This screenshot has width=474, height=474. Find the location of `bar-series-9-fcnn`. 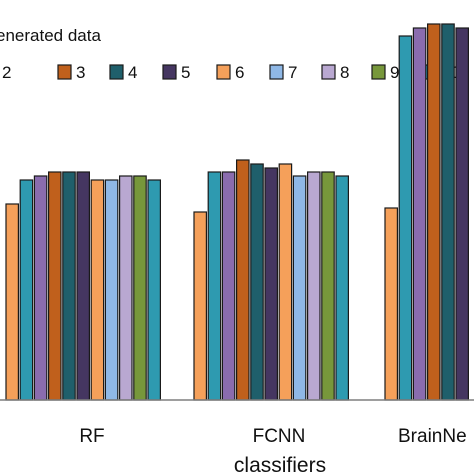

bar-series-9-fcnn is located at coordinates (328, 286).